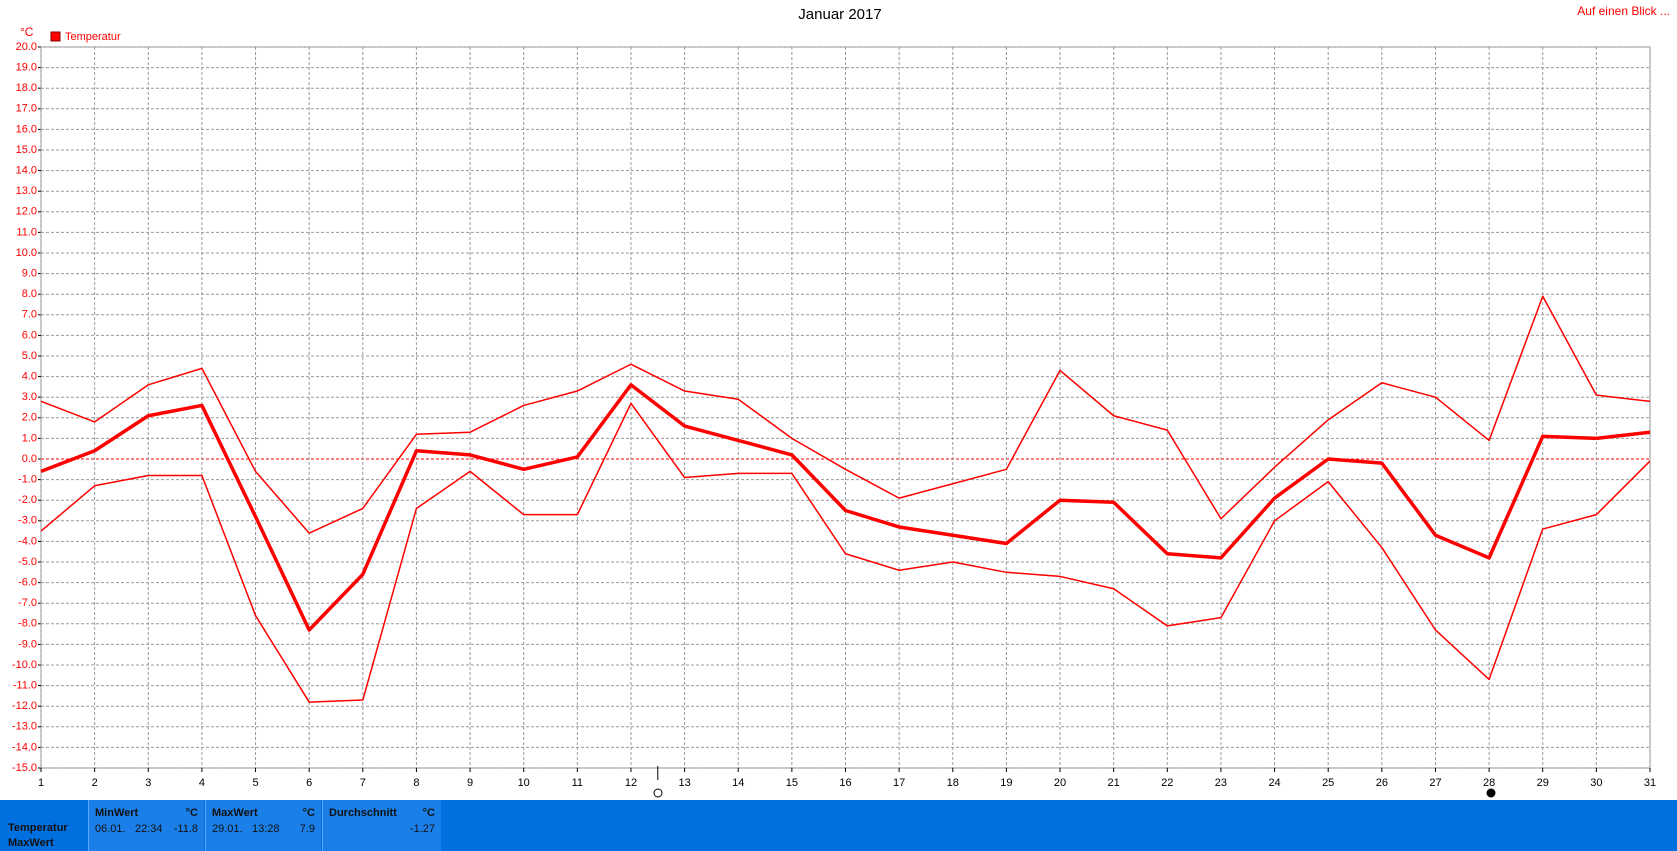 The width and height of the screenshot is (1677, 851). Describe the element at coordinates (24, 665) in the screenshot. I see `y-tick-label: -10.0` at that location.